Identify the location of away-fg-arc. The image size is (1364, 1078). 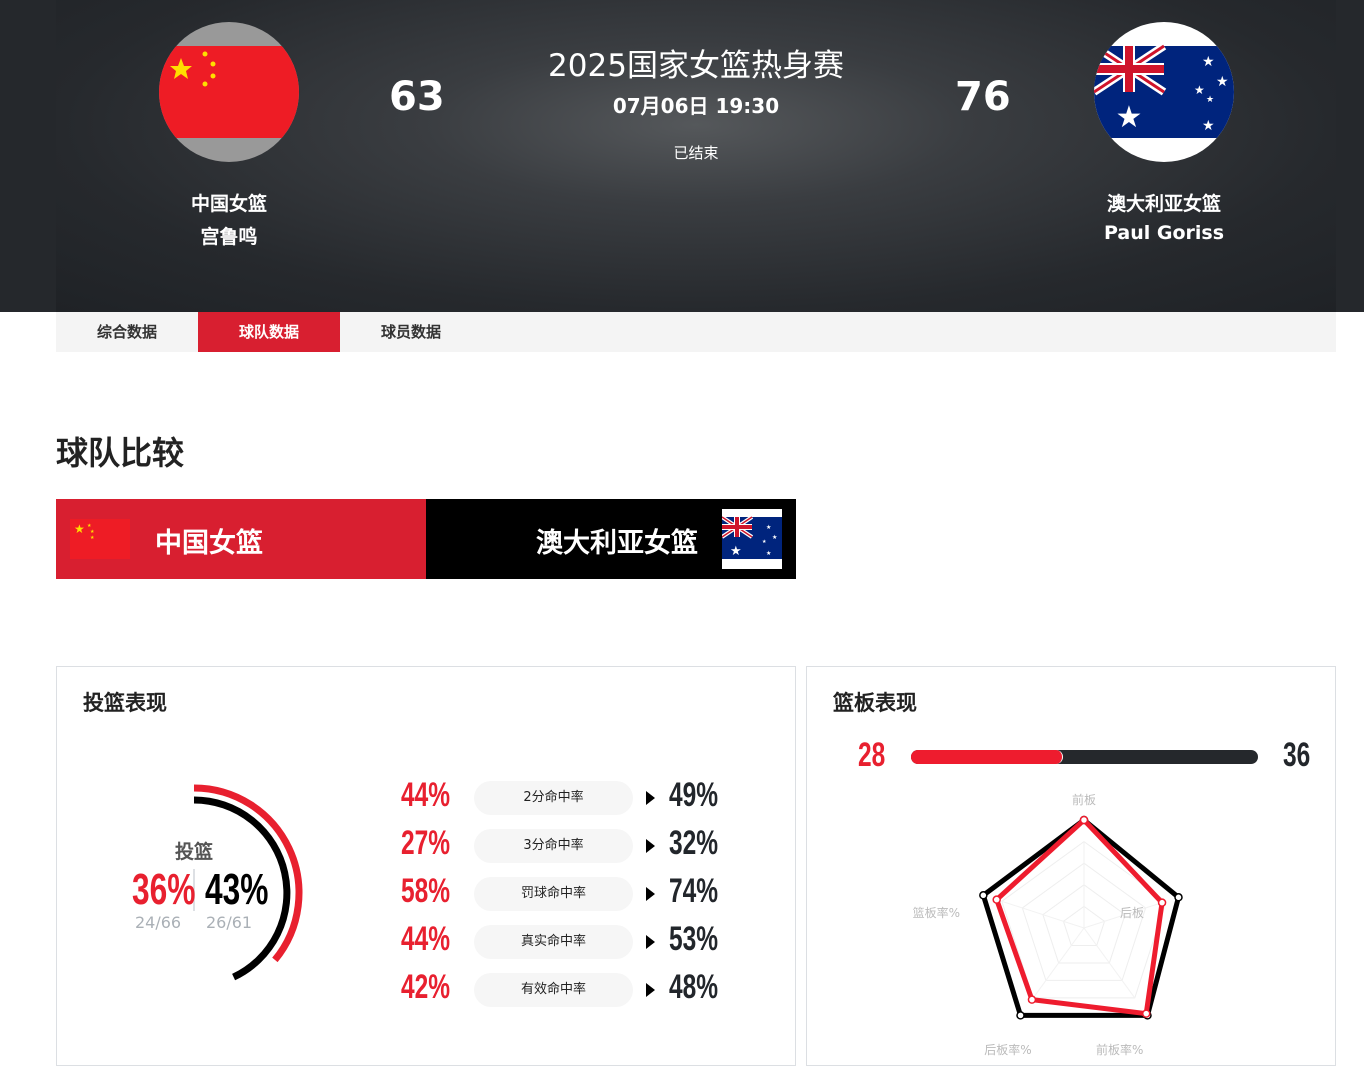
(242, 888).